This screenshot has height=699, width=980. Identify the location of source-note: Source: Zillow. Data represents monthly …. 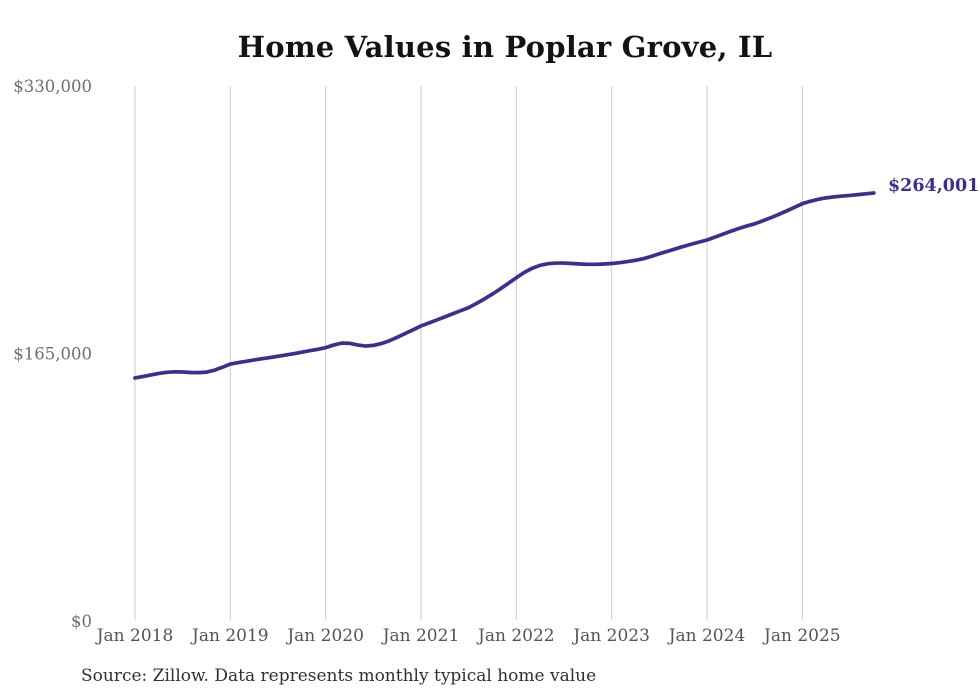
(339, 676).